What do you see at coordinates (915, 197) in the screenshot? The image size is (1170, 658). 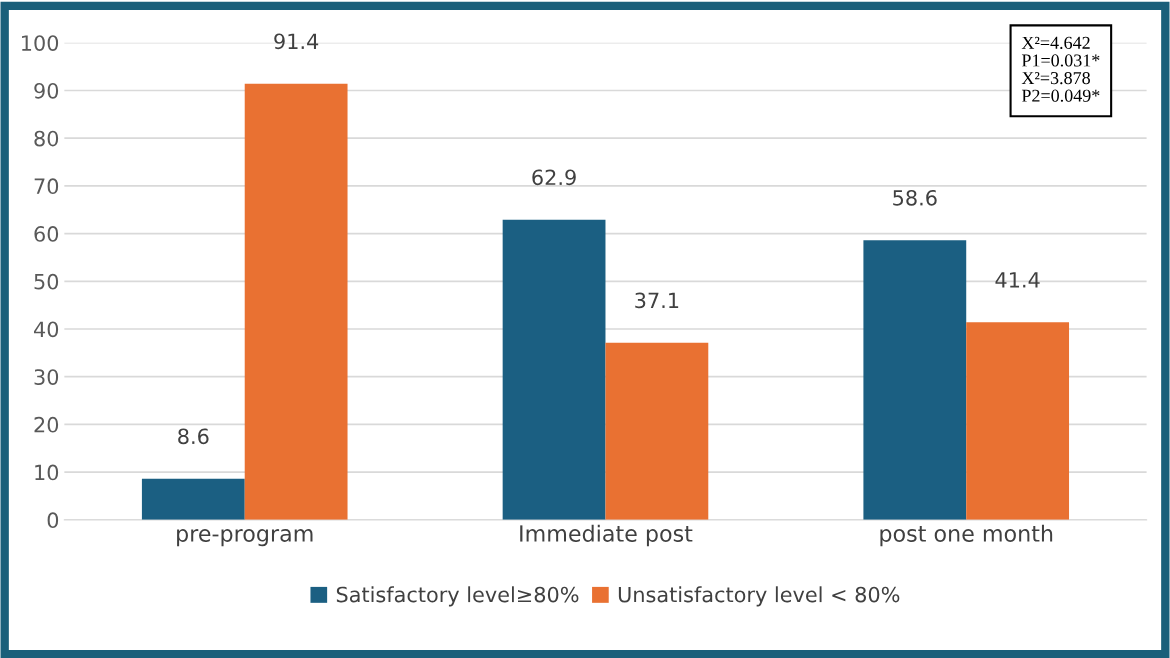 I see `data-label: 58.6` at bounding box center [915, 197].